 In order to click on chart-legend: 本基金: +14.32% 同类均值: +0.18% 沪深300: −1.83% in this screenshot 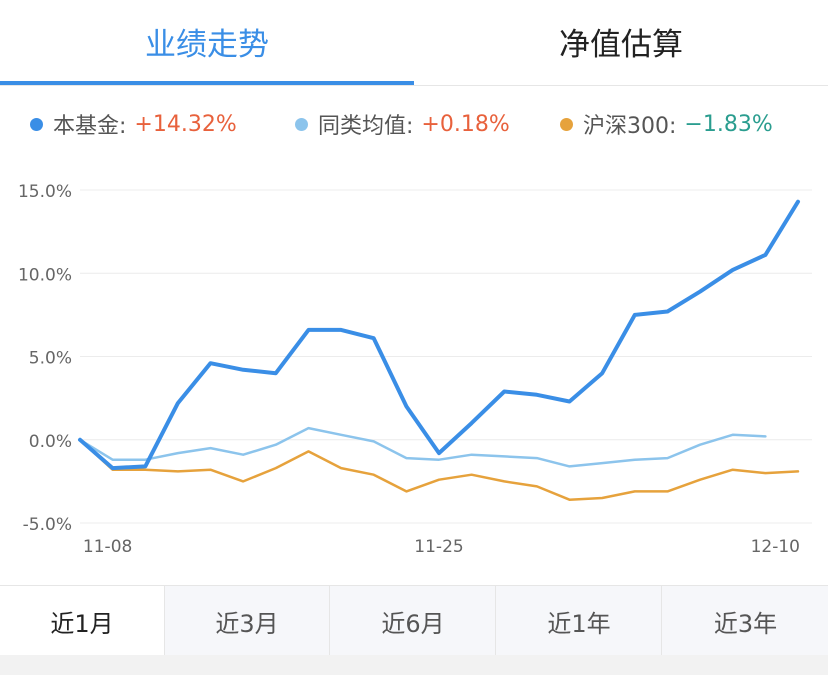, I will do `click(414, 128)`.